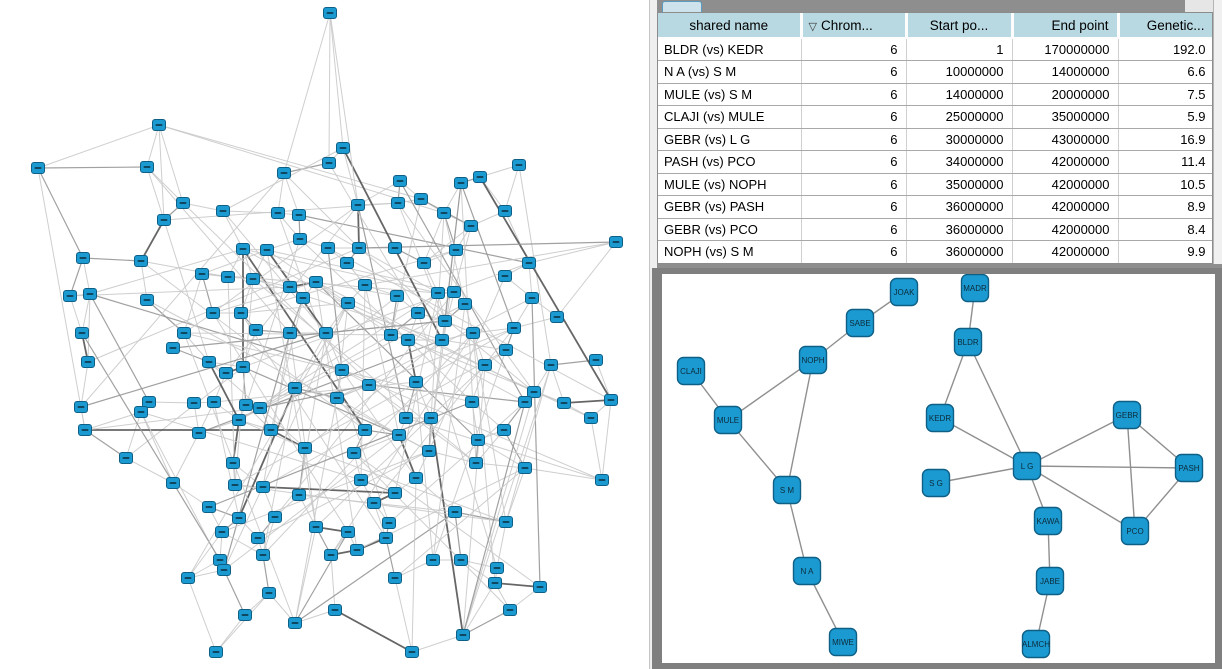 The image size is (1222, 669). I want to click on table-row: PASH (vs) PCO 6 34000000 42000000 11.4, so click(935, 162).